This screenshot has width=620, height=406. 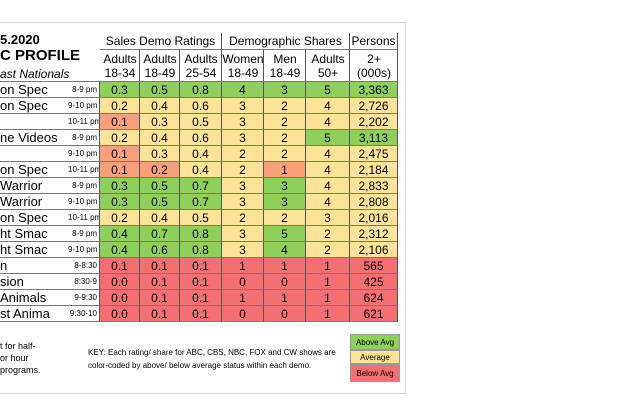 I want to click on data-cell: 2,475, so click(x=374, y=154).